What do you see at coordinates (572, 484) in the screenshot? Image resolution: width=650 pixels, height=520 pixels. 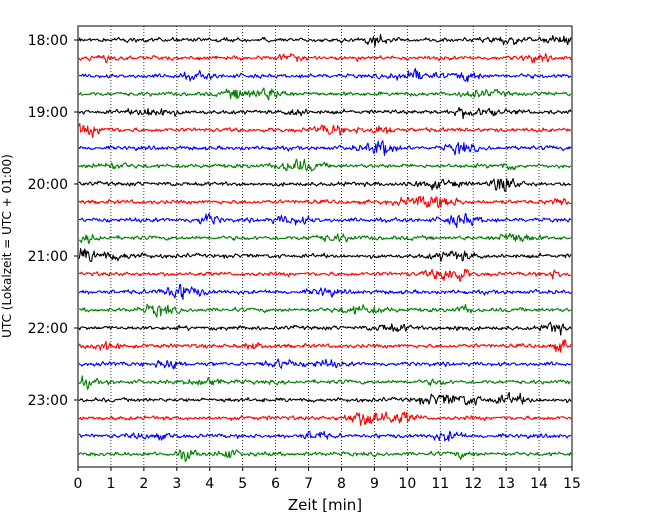 I see `x-tick-label: 15` at bounding box center [572, 484].